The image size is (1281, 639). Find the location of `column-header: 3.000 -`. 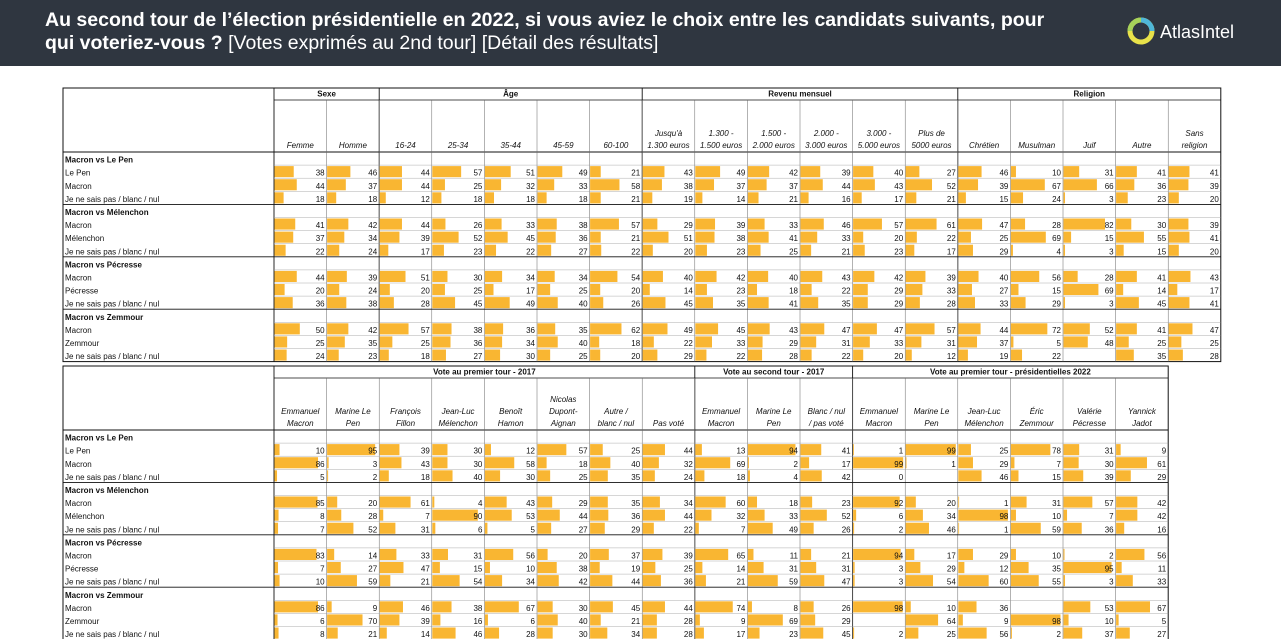

column-header: 3.000 - is located at coordinates (878, 133).